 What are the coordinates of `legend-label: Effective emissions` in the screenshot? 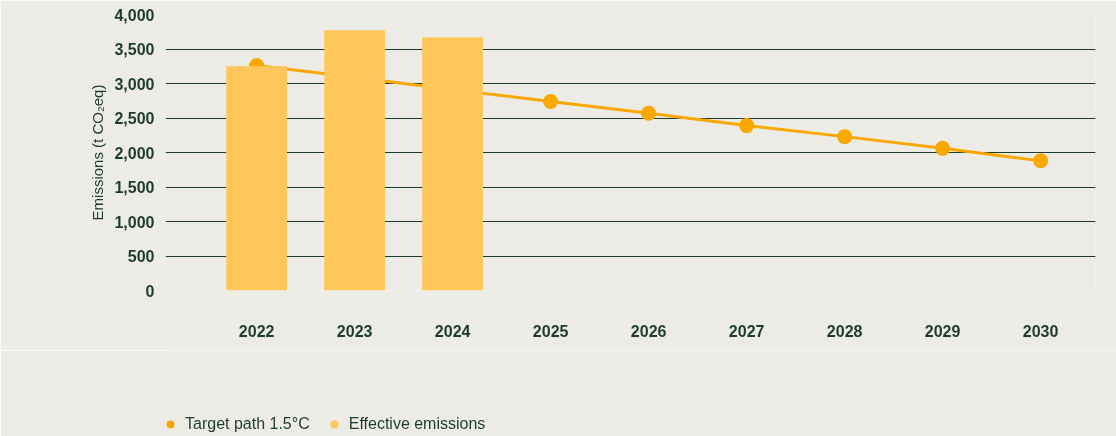 It's located at (417, 424).